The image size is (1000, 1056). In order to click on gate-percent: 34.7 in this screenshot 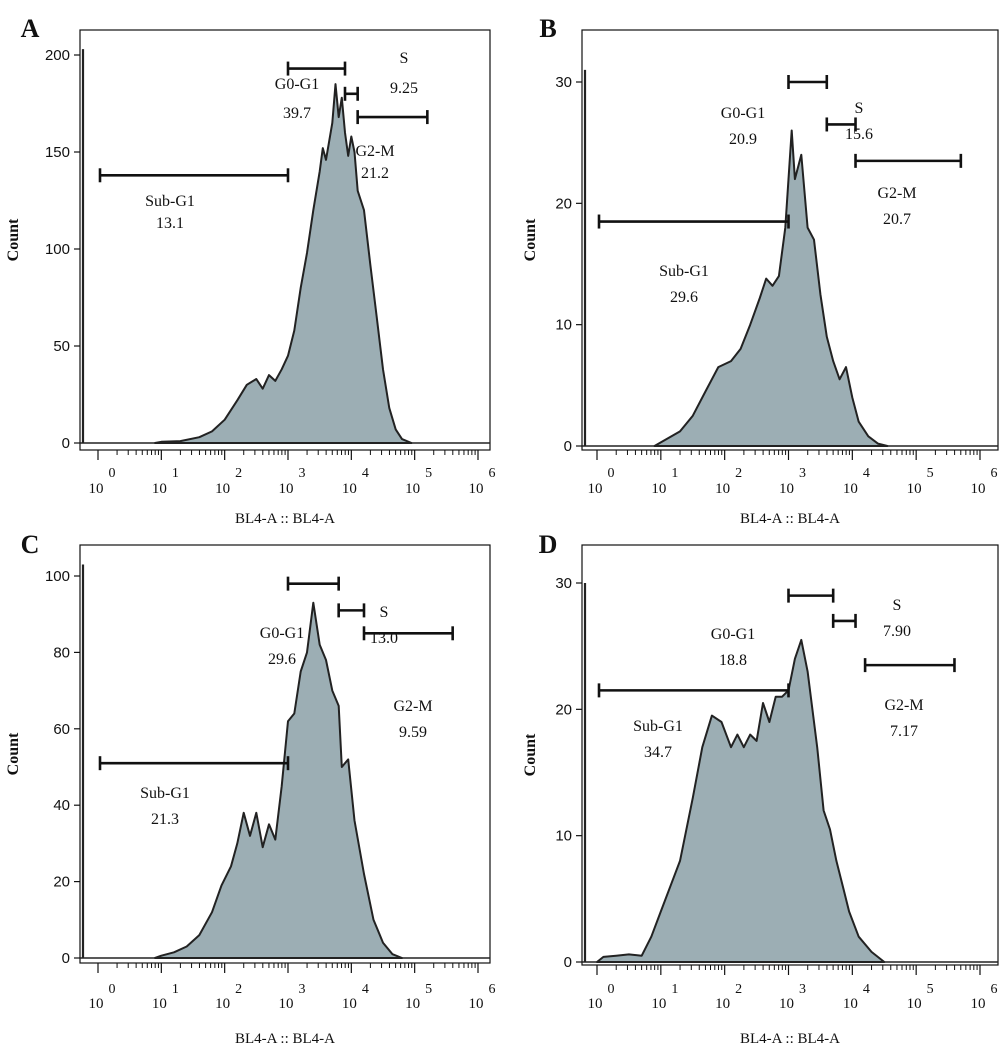, I will do `click(658, 752)`.